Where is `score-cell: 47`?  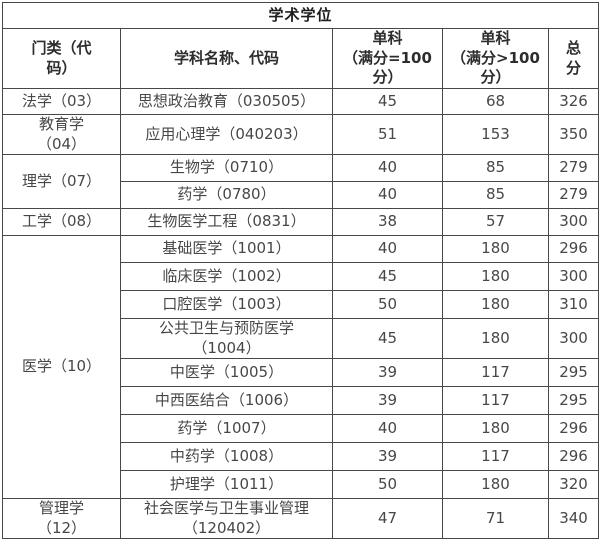
score-cell: 47 is located at coordinates (387, 518).